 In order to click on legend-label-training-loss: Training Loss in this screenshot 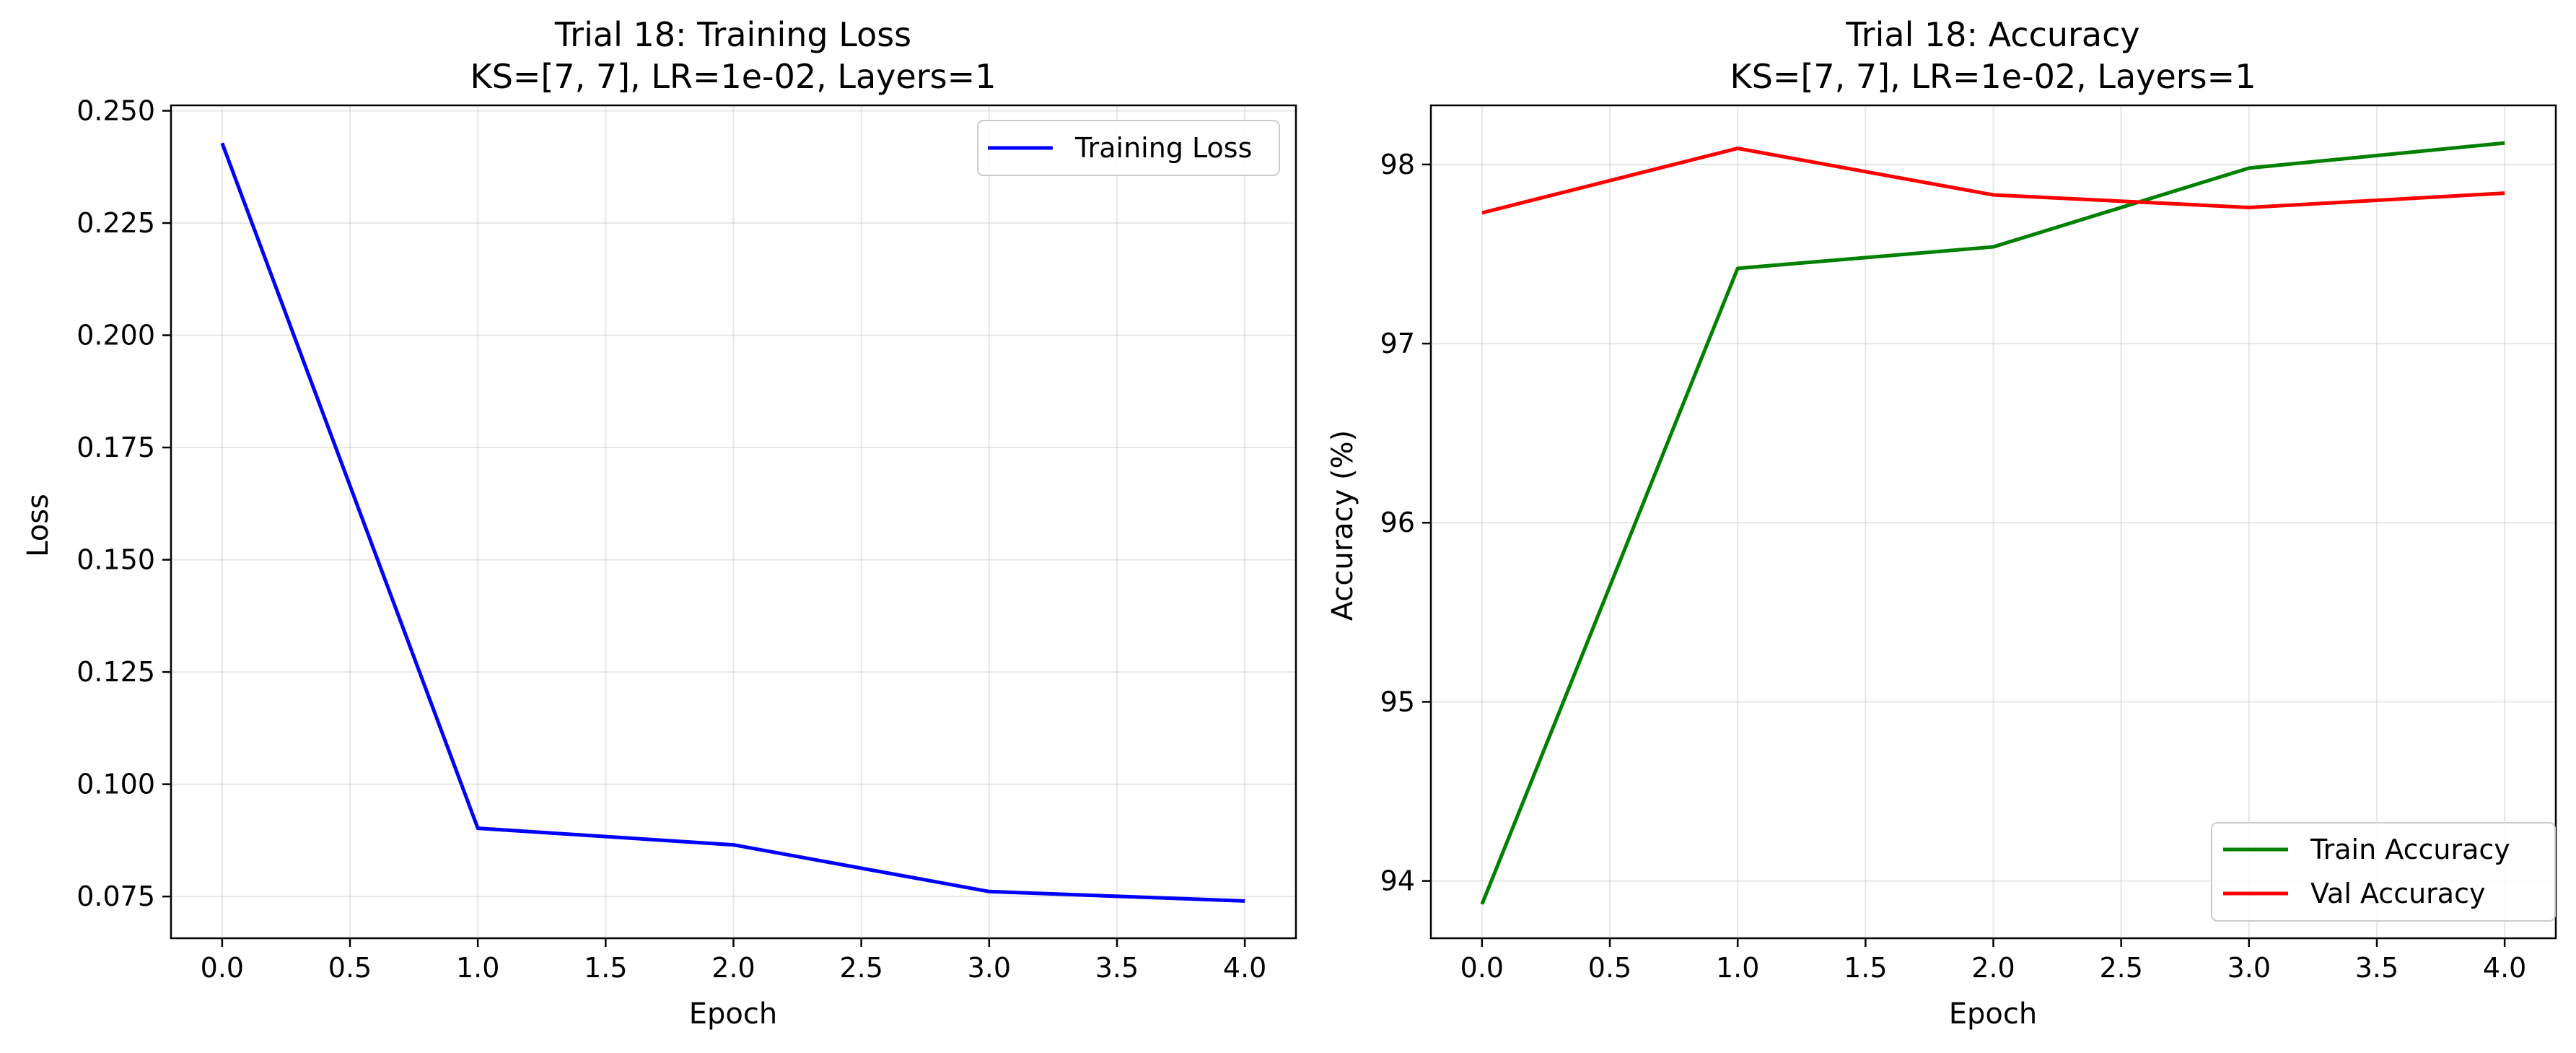, I will do `click(1163, 148)`.